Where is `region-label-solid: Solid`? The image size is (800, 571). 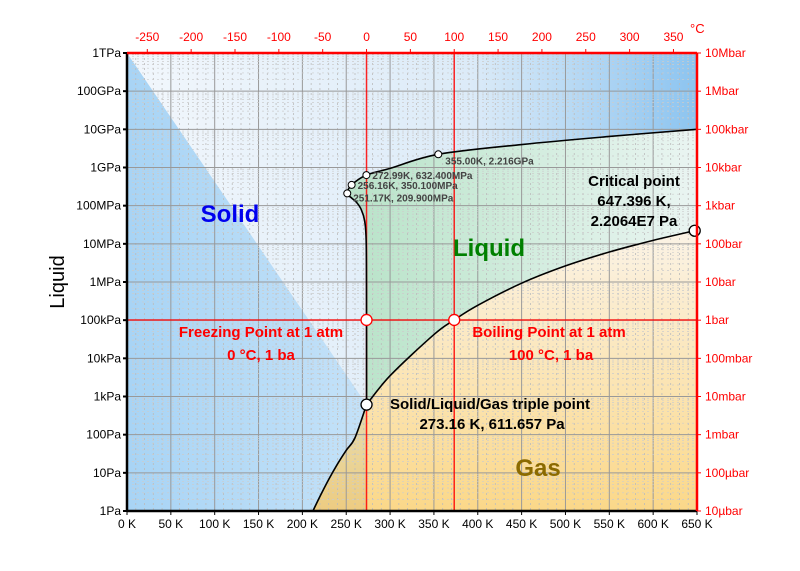 region-label-solid: Solid is located at coordinates (230, 214).